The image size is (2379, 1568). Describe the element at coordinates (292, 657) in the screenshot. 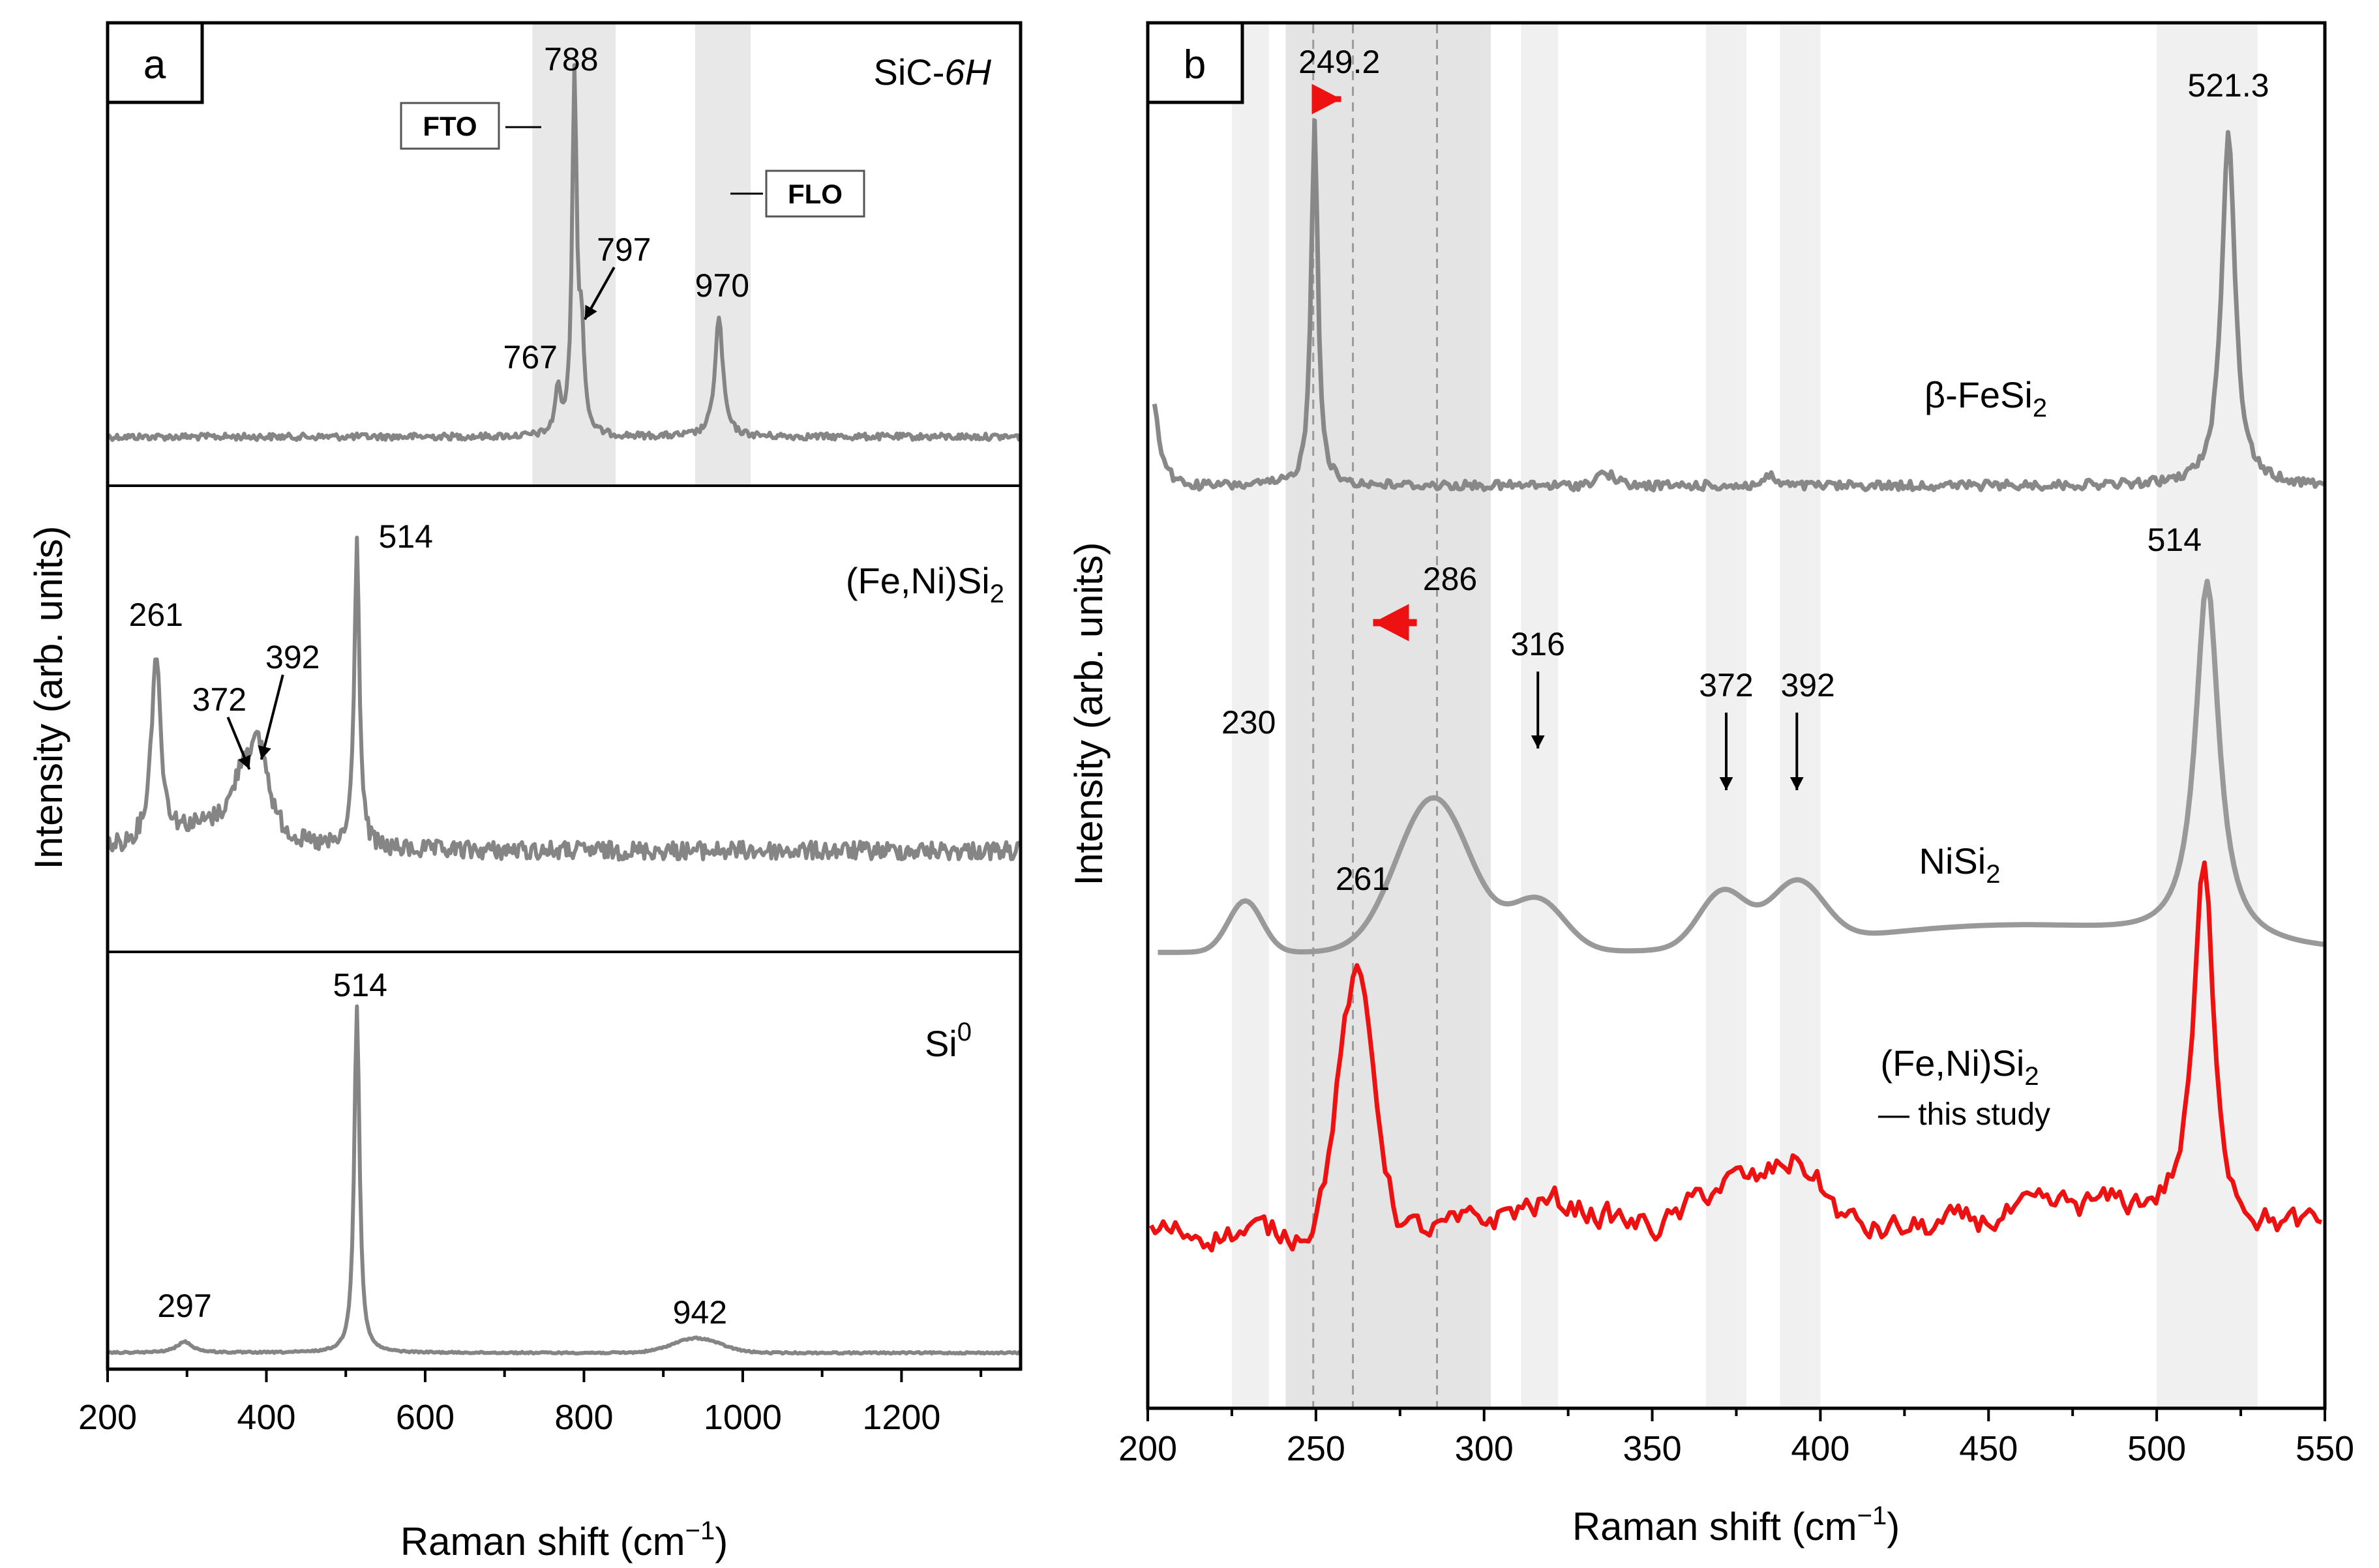

I see `panel-a-peak-label-1-392: 392` at that location.